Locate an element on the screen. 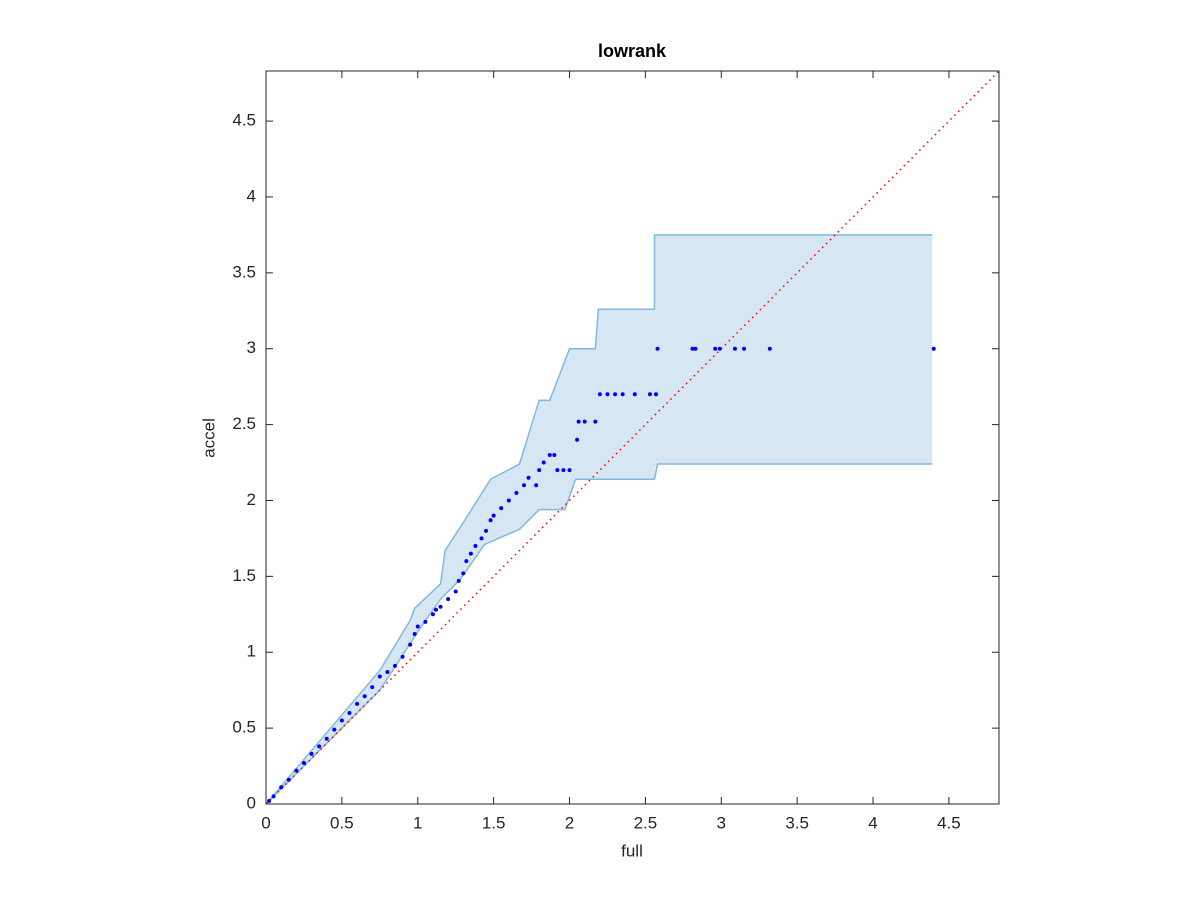 This screenshot has height=900, width=1200. chart-title: lowrank is located at coordinates (632, 51).